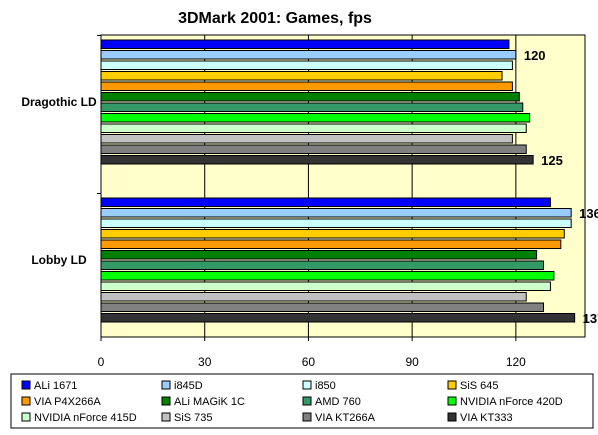 The image size is (598, 435). Describe the element at coordinates (308, 55) in the screenshot. I see `bar-dragothic-ld-i845d` at that location.